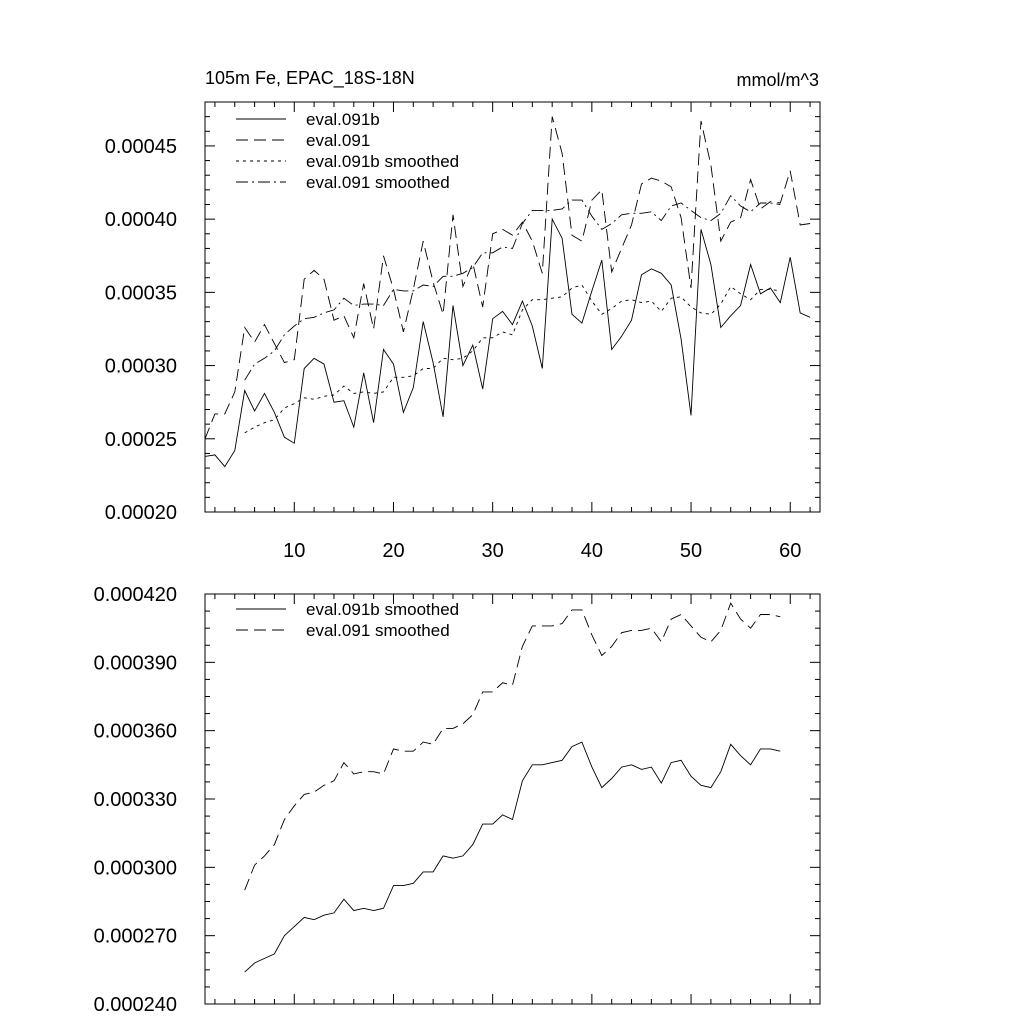 Image resolution: width=1024 pixels, height=1024 pixels. I want to click on y-tick-label: 0.000390, so click(135, 663).